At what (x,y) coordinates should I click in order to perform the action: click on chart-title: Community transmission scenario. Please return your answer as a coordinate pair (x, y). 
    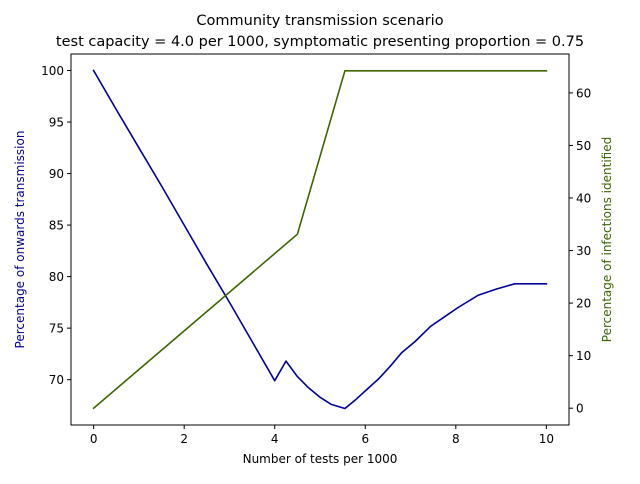
    Looking at the image, I should click on (319, 21).